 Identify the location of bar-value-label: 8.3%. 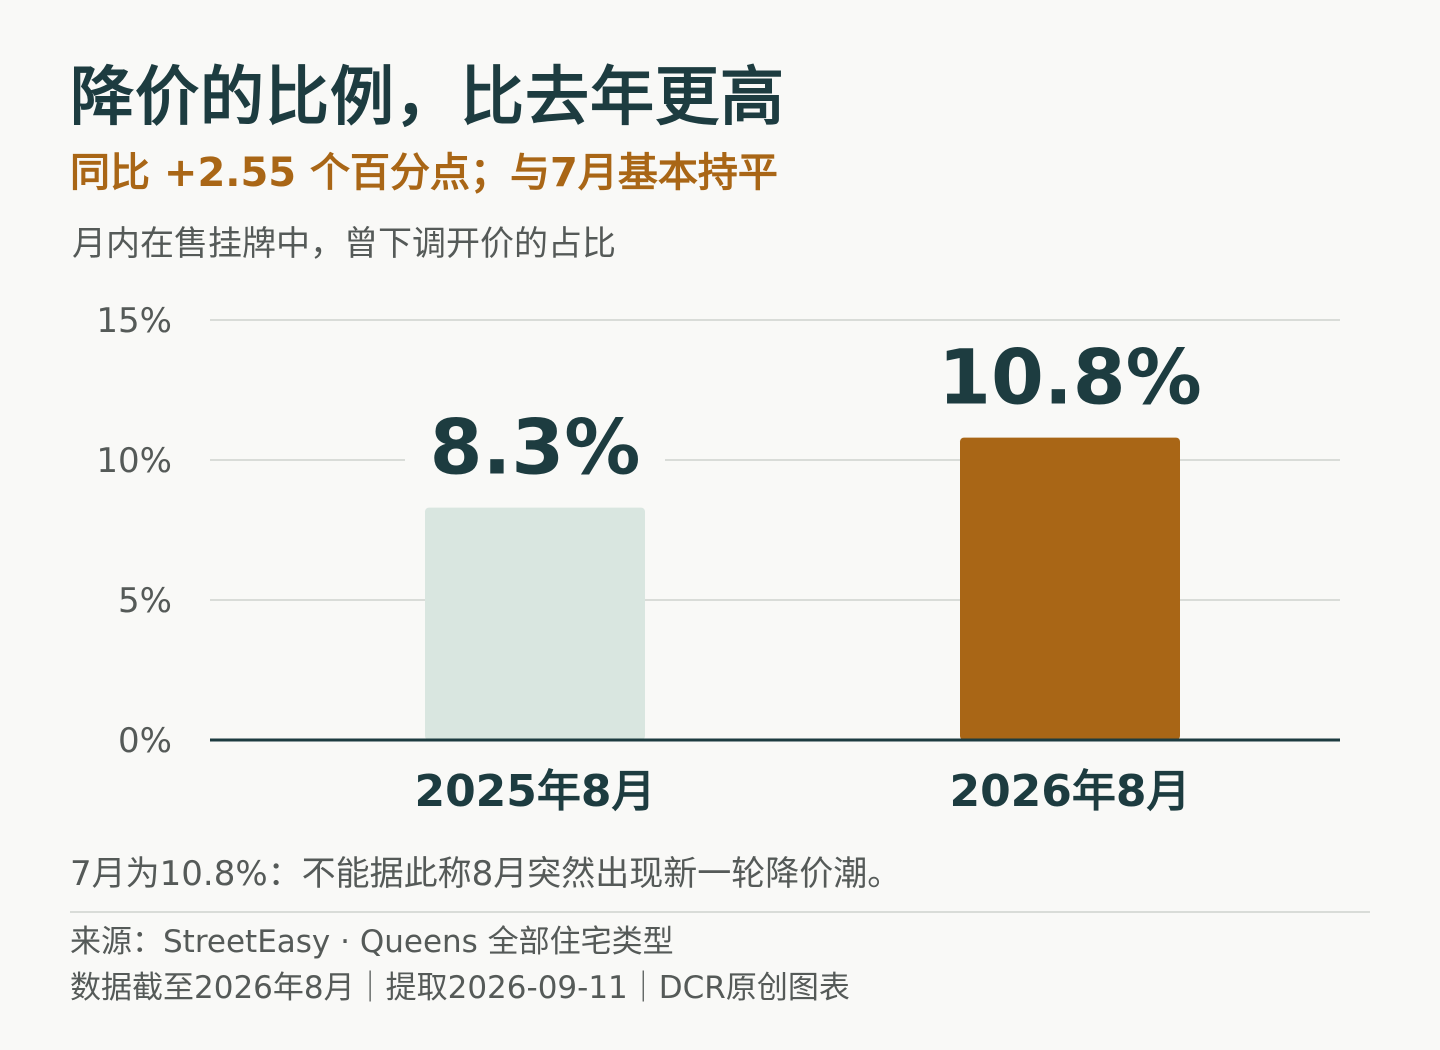
(535, 447).